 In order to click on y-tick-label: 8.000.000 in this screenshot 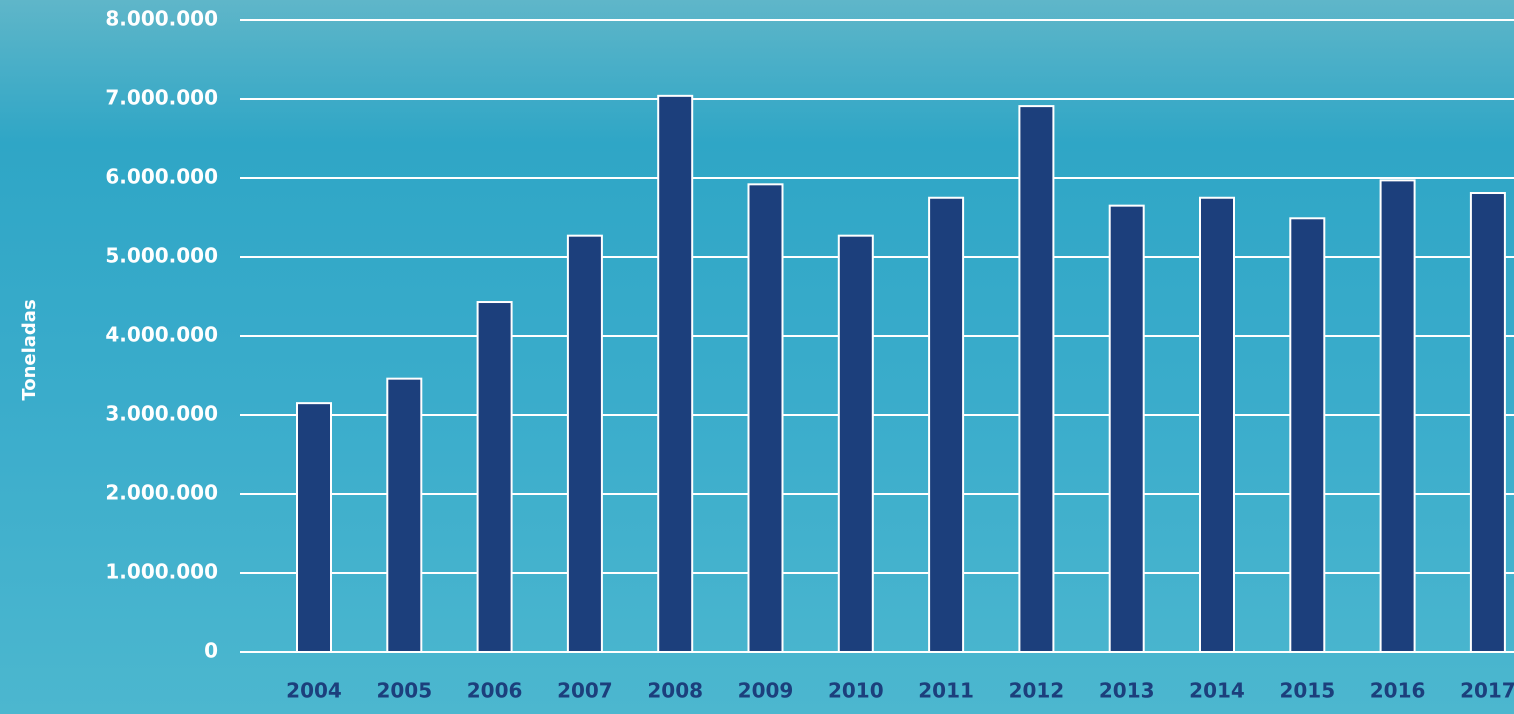, I will do `click(161, 19)`.